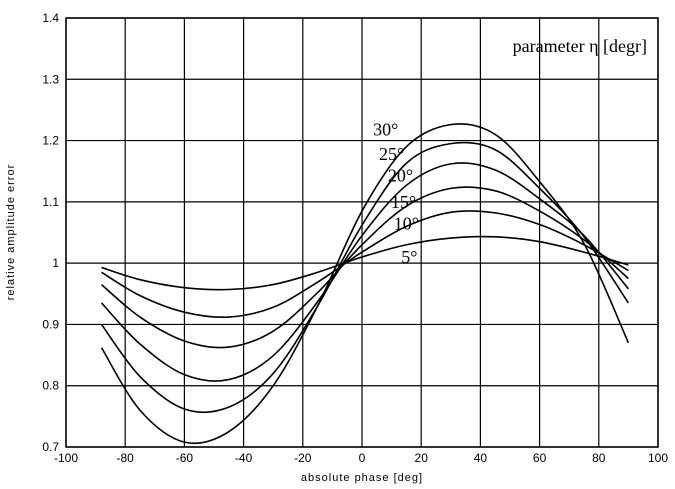 The height and width of the screenshot is (489, 675). Describe the element at coordinates (50, 79) in the screenshot. I see `y-tick-label: 1.3` at that location.